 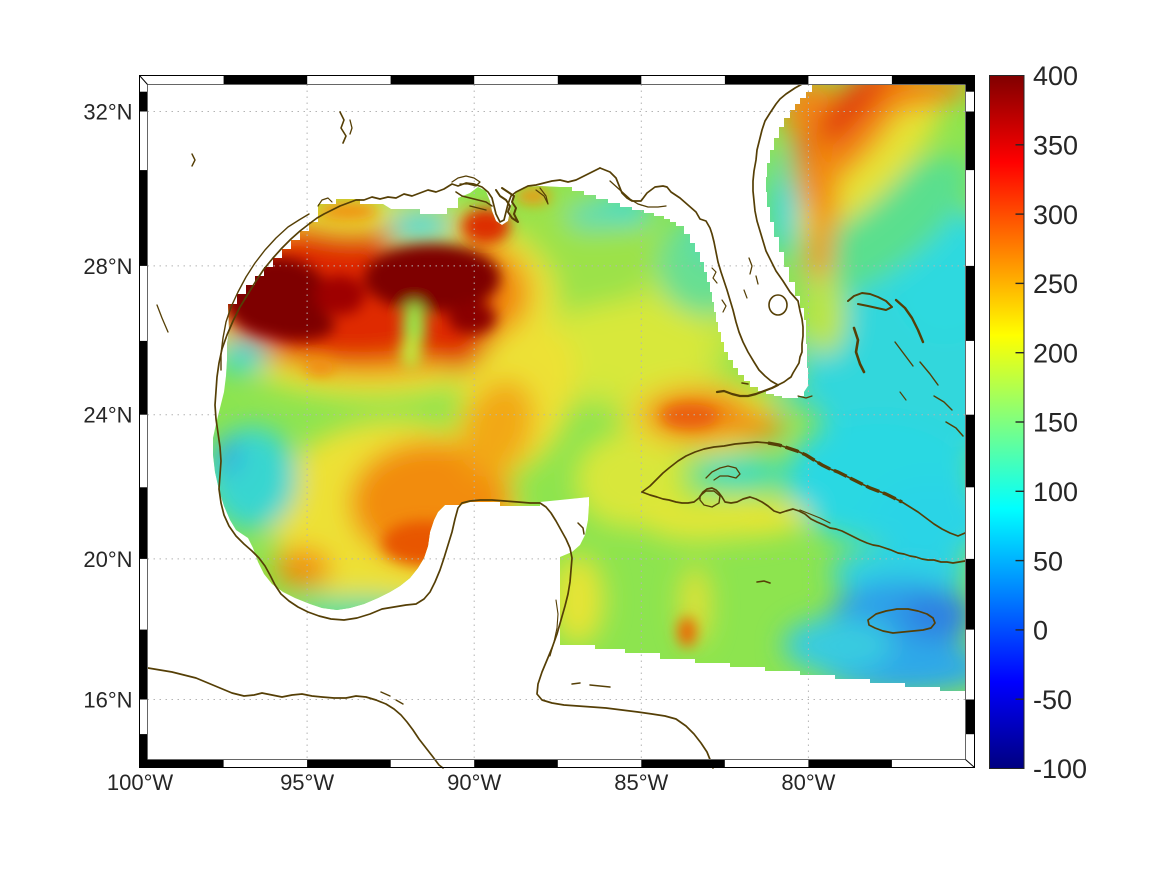 I want to click on svg-text: 350, so click(x=1055, y=146).